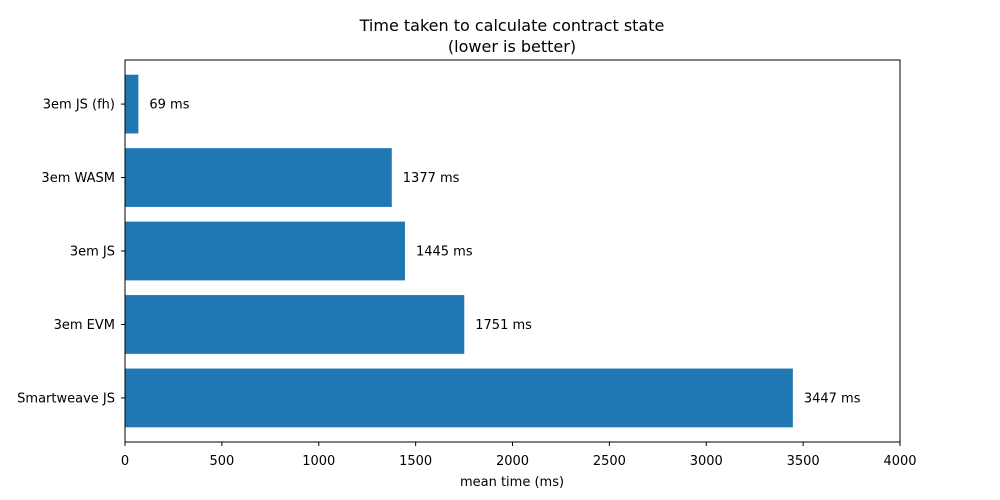  I want to click on y-tick-label-1: 3em WASM, so click(78, 178).